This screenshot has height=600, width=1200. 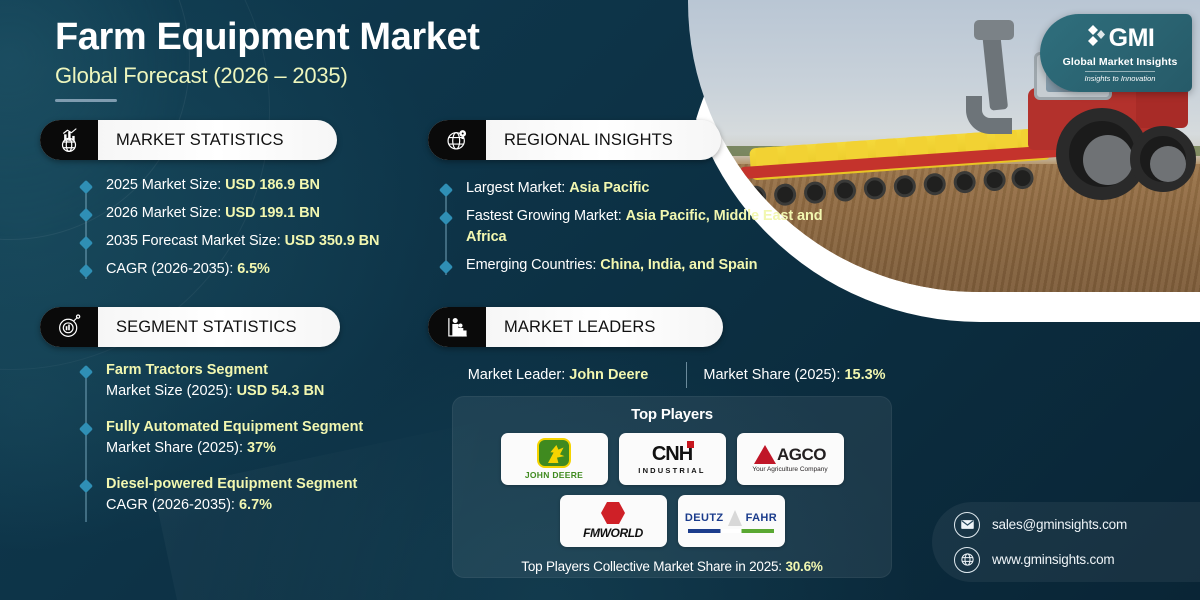 What do you see at coordinates (1120, 76) in the screenshot?
I see `gmi-tagline: Insights to Innovation` at bounding box center [1120, 76].